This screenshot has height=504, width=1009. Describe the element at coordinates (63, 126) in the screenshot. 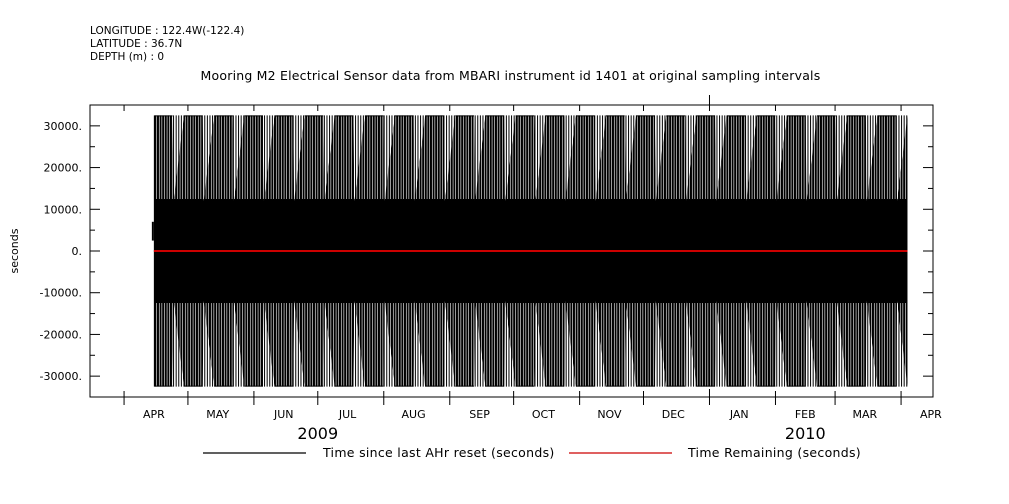

I see `y-tick-label: 30000.` at that location.